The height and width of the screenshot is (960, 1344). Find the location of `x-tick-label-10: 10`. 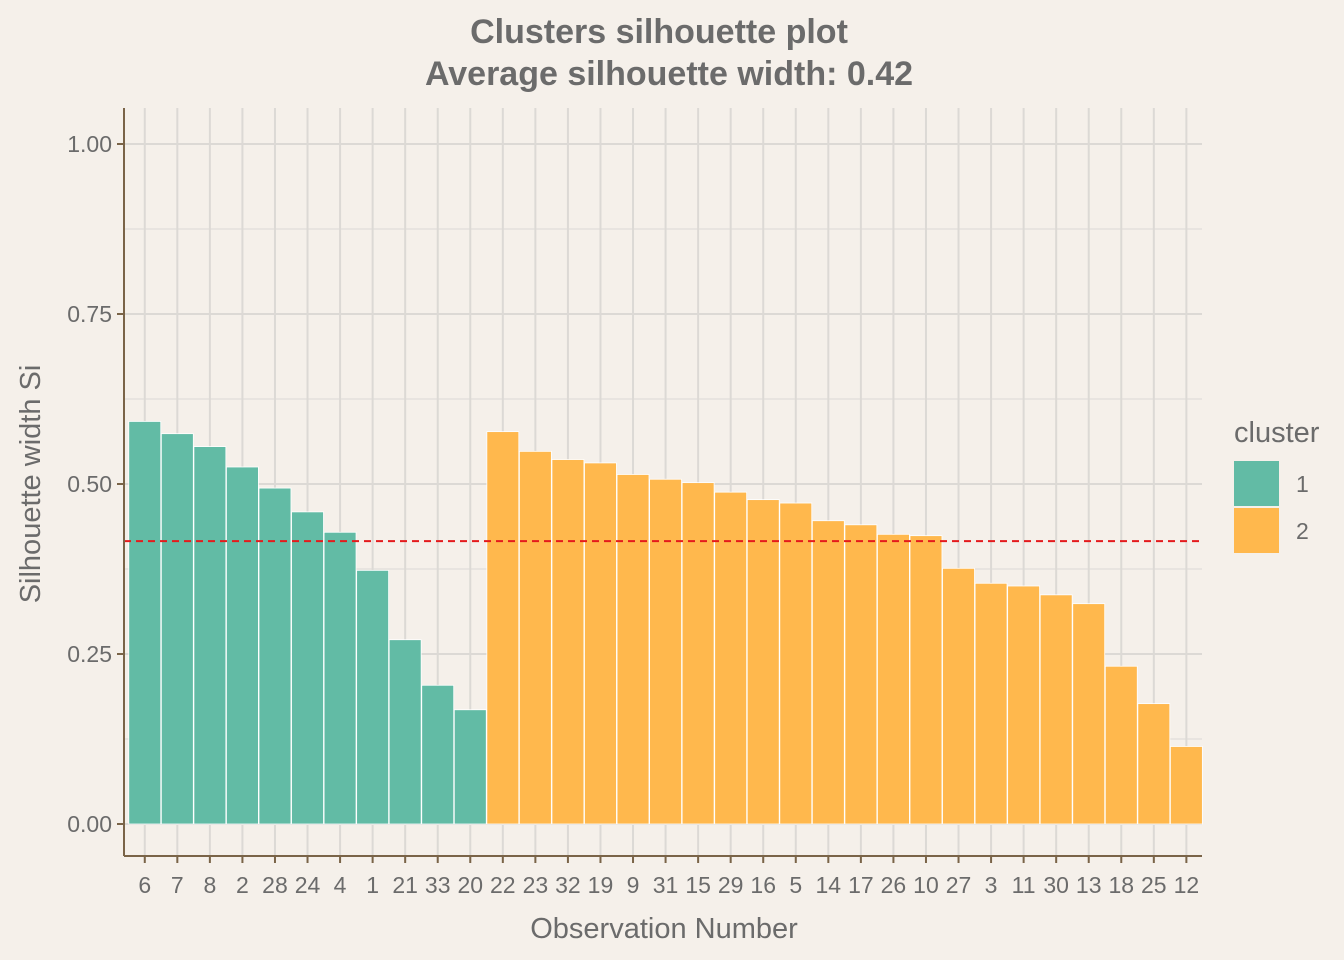

x-tick-label-10: 10 is located at coordinates (926, 885).